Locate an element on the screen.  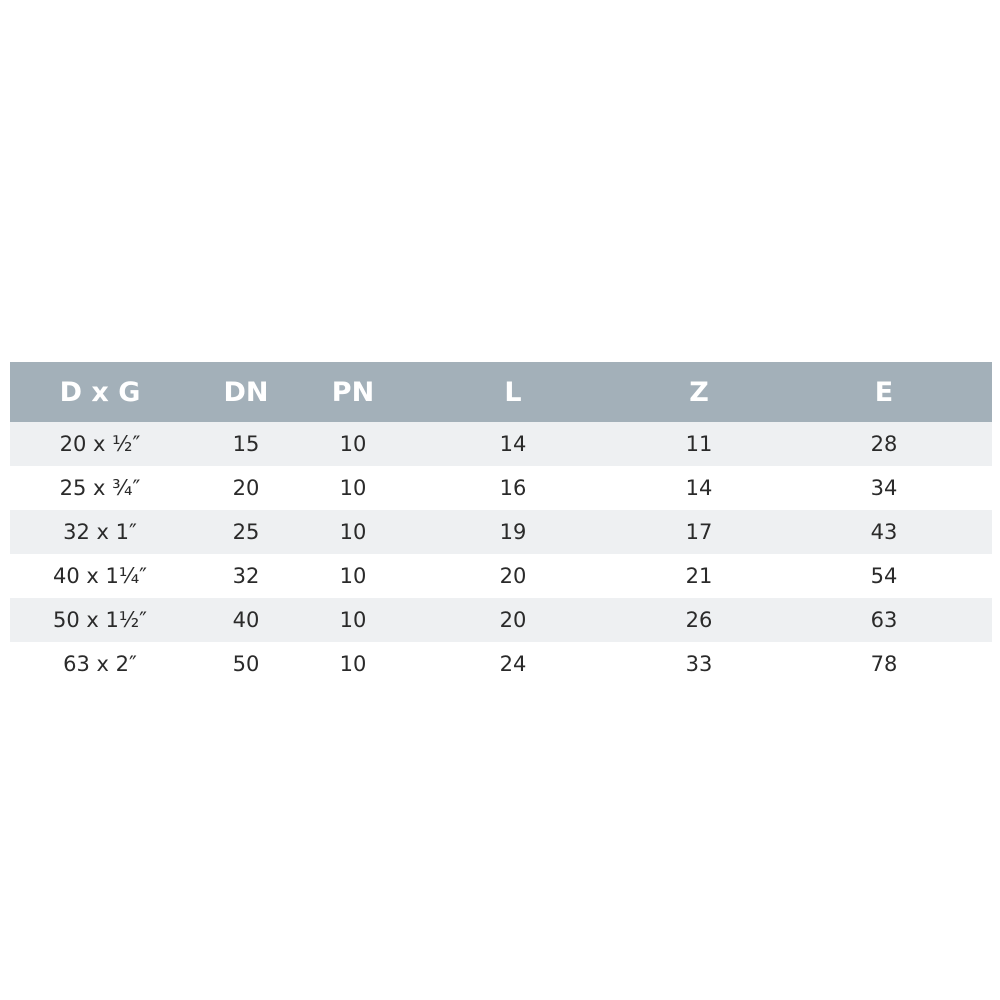
table-cell: 63 x 2″ is located at coordinates (100, 664).